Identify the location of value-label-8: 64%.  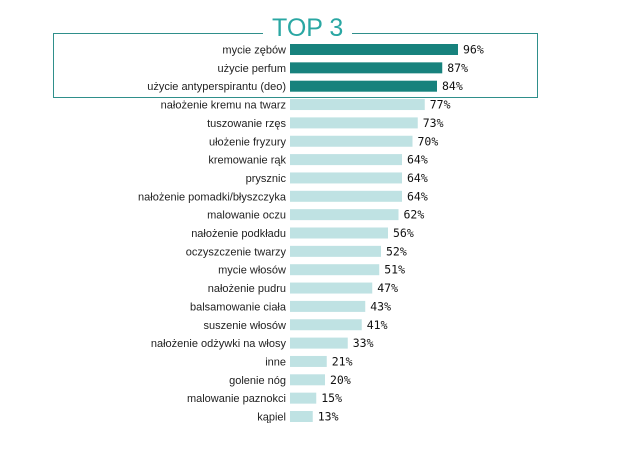
(417, 196).